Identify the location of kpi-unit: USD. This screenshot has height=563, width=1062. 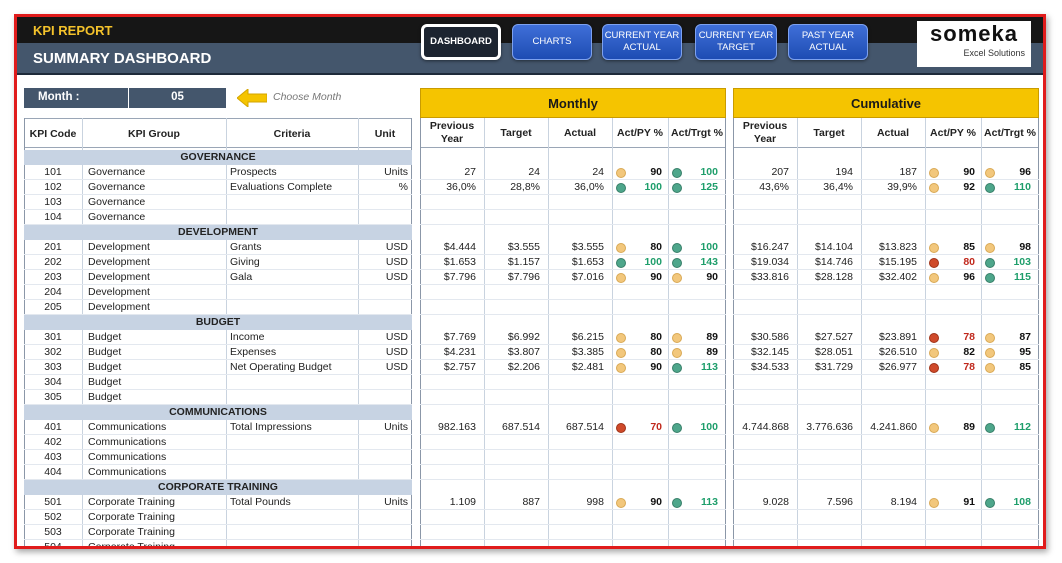
(396, 352).